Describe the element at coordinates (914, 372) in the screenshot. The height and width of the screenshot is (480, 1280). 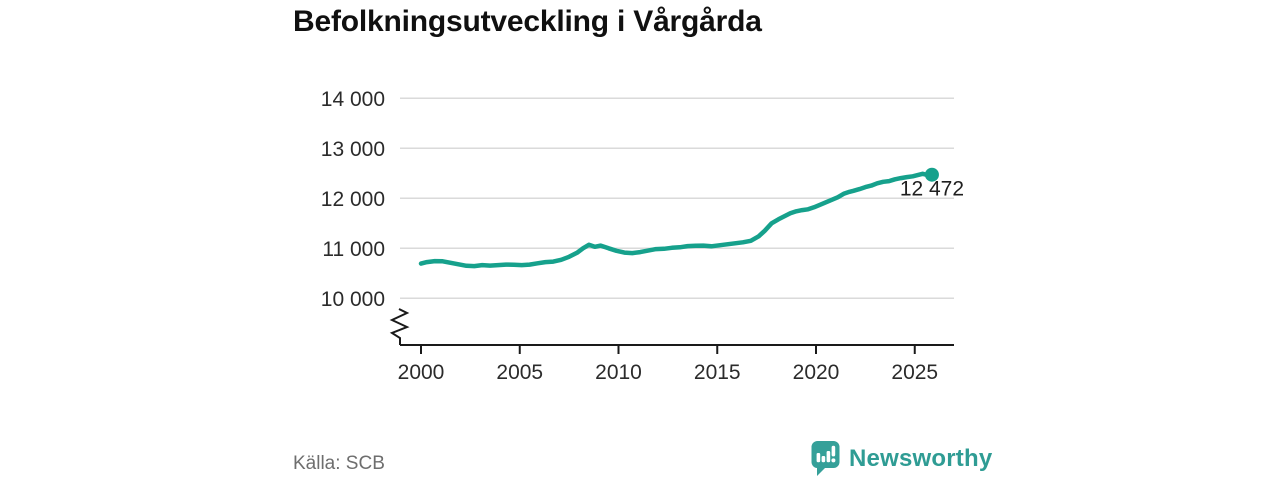
I see `x-tick-label: 2025` at that location.